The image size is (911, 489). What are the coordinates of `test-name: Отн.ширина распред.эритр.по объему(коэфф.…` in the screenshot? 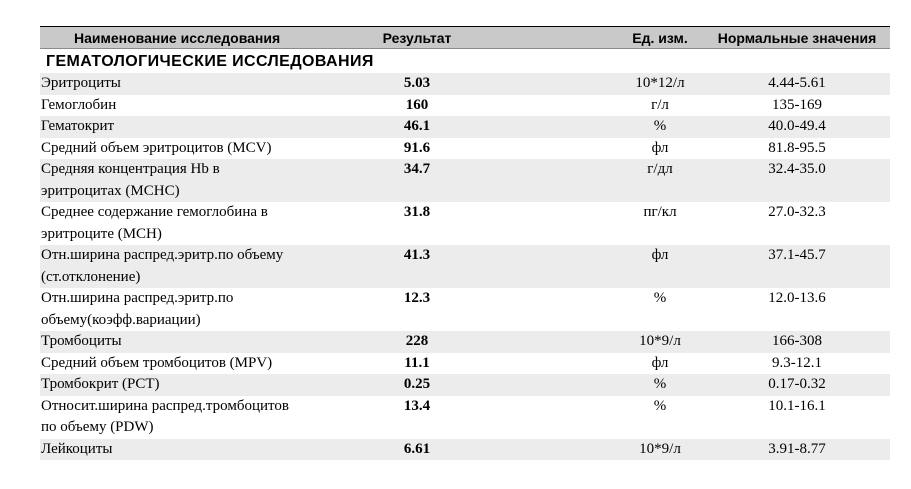 It's located at (210, 309).